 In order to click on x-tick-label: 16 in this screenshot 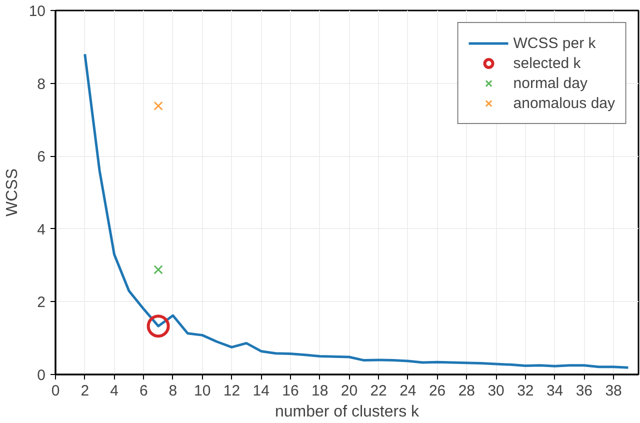, I will do `click(290, 391)`.